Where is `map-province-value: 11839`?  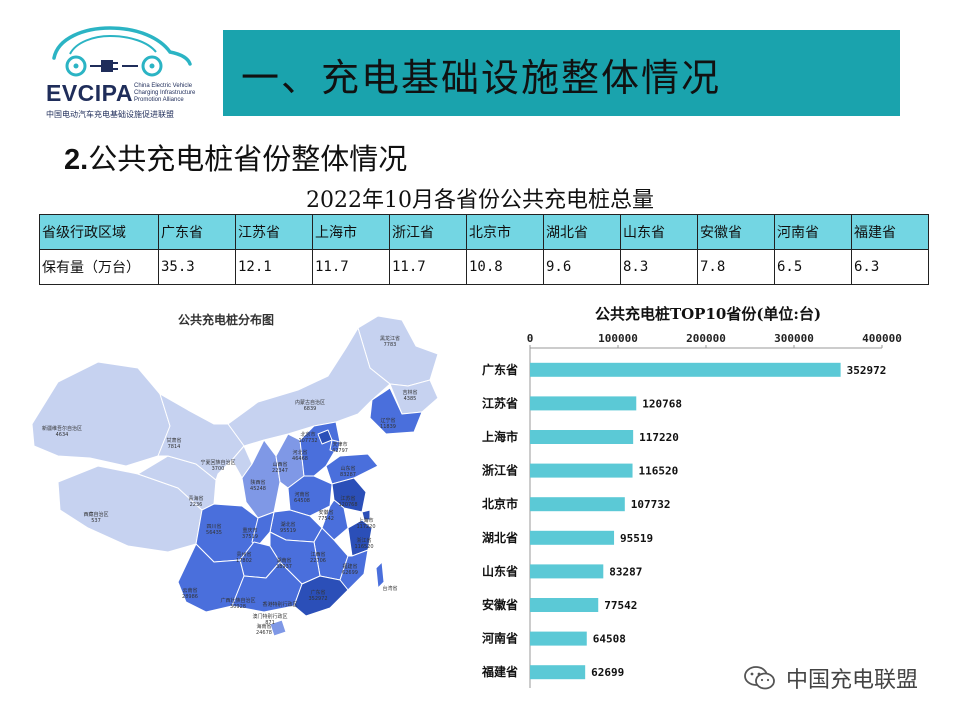 map-province-value: 11839 is located at coordinates (388, 427).